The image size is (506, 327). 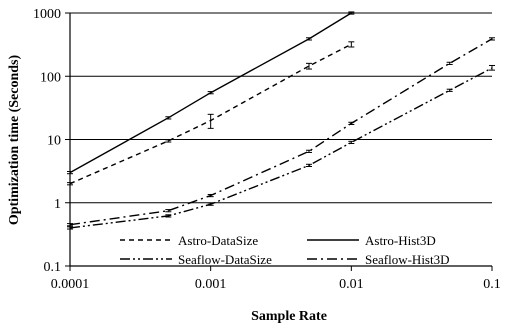 I want to click on y-tick-label: 1, so click(x=57, y=204).